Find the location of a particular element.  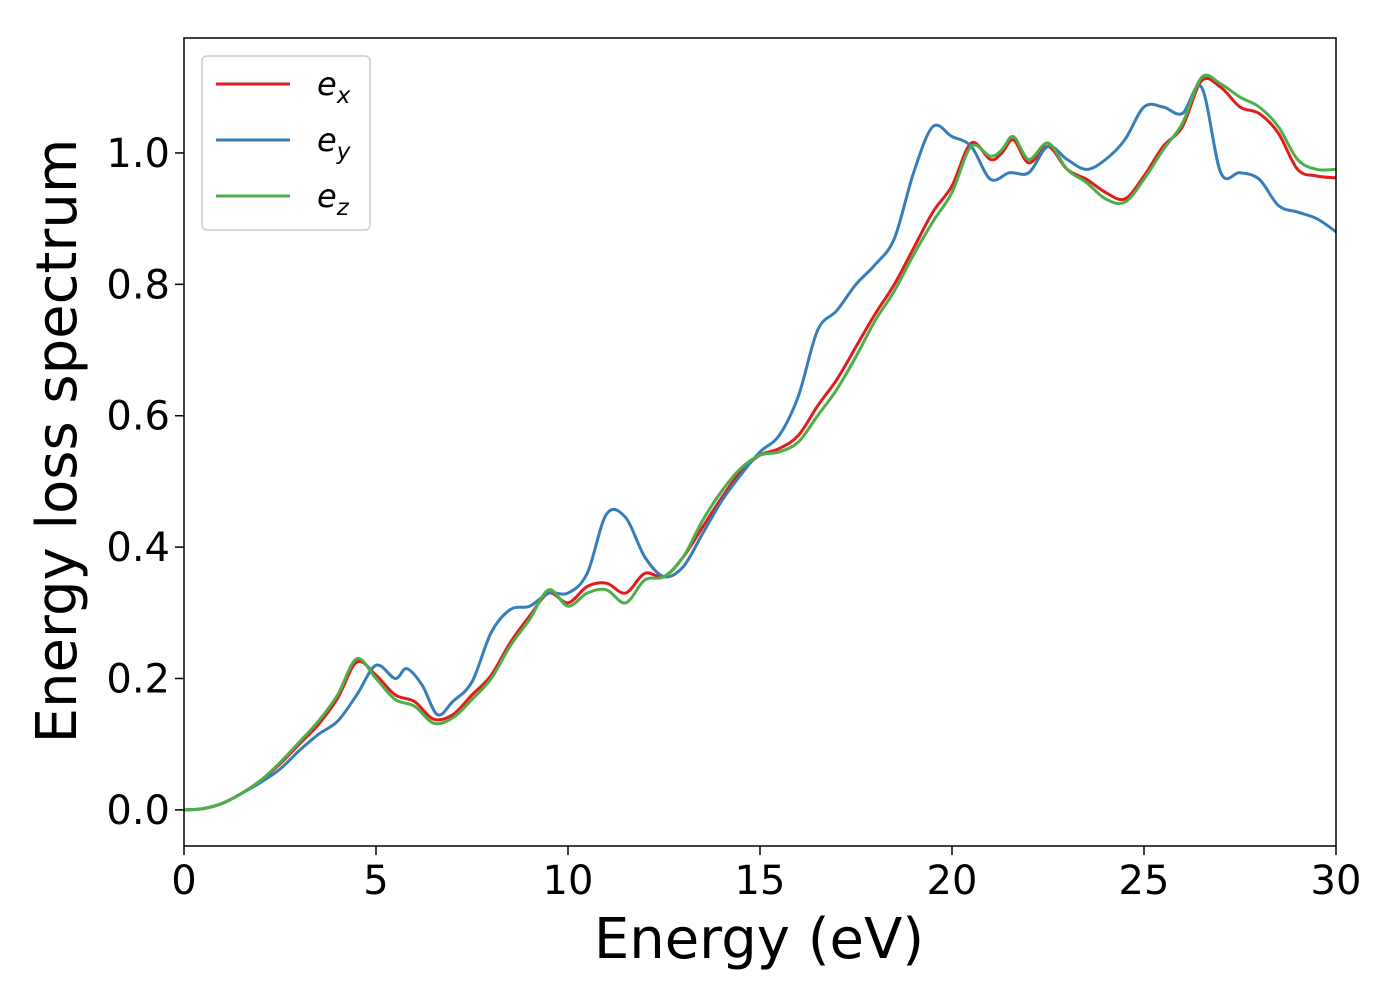

y-tick-label: 0.6 is located at coordinates (138, 417).